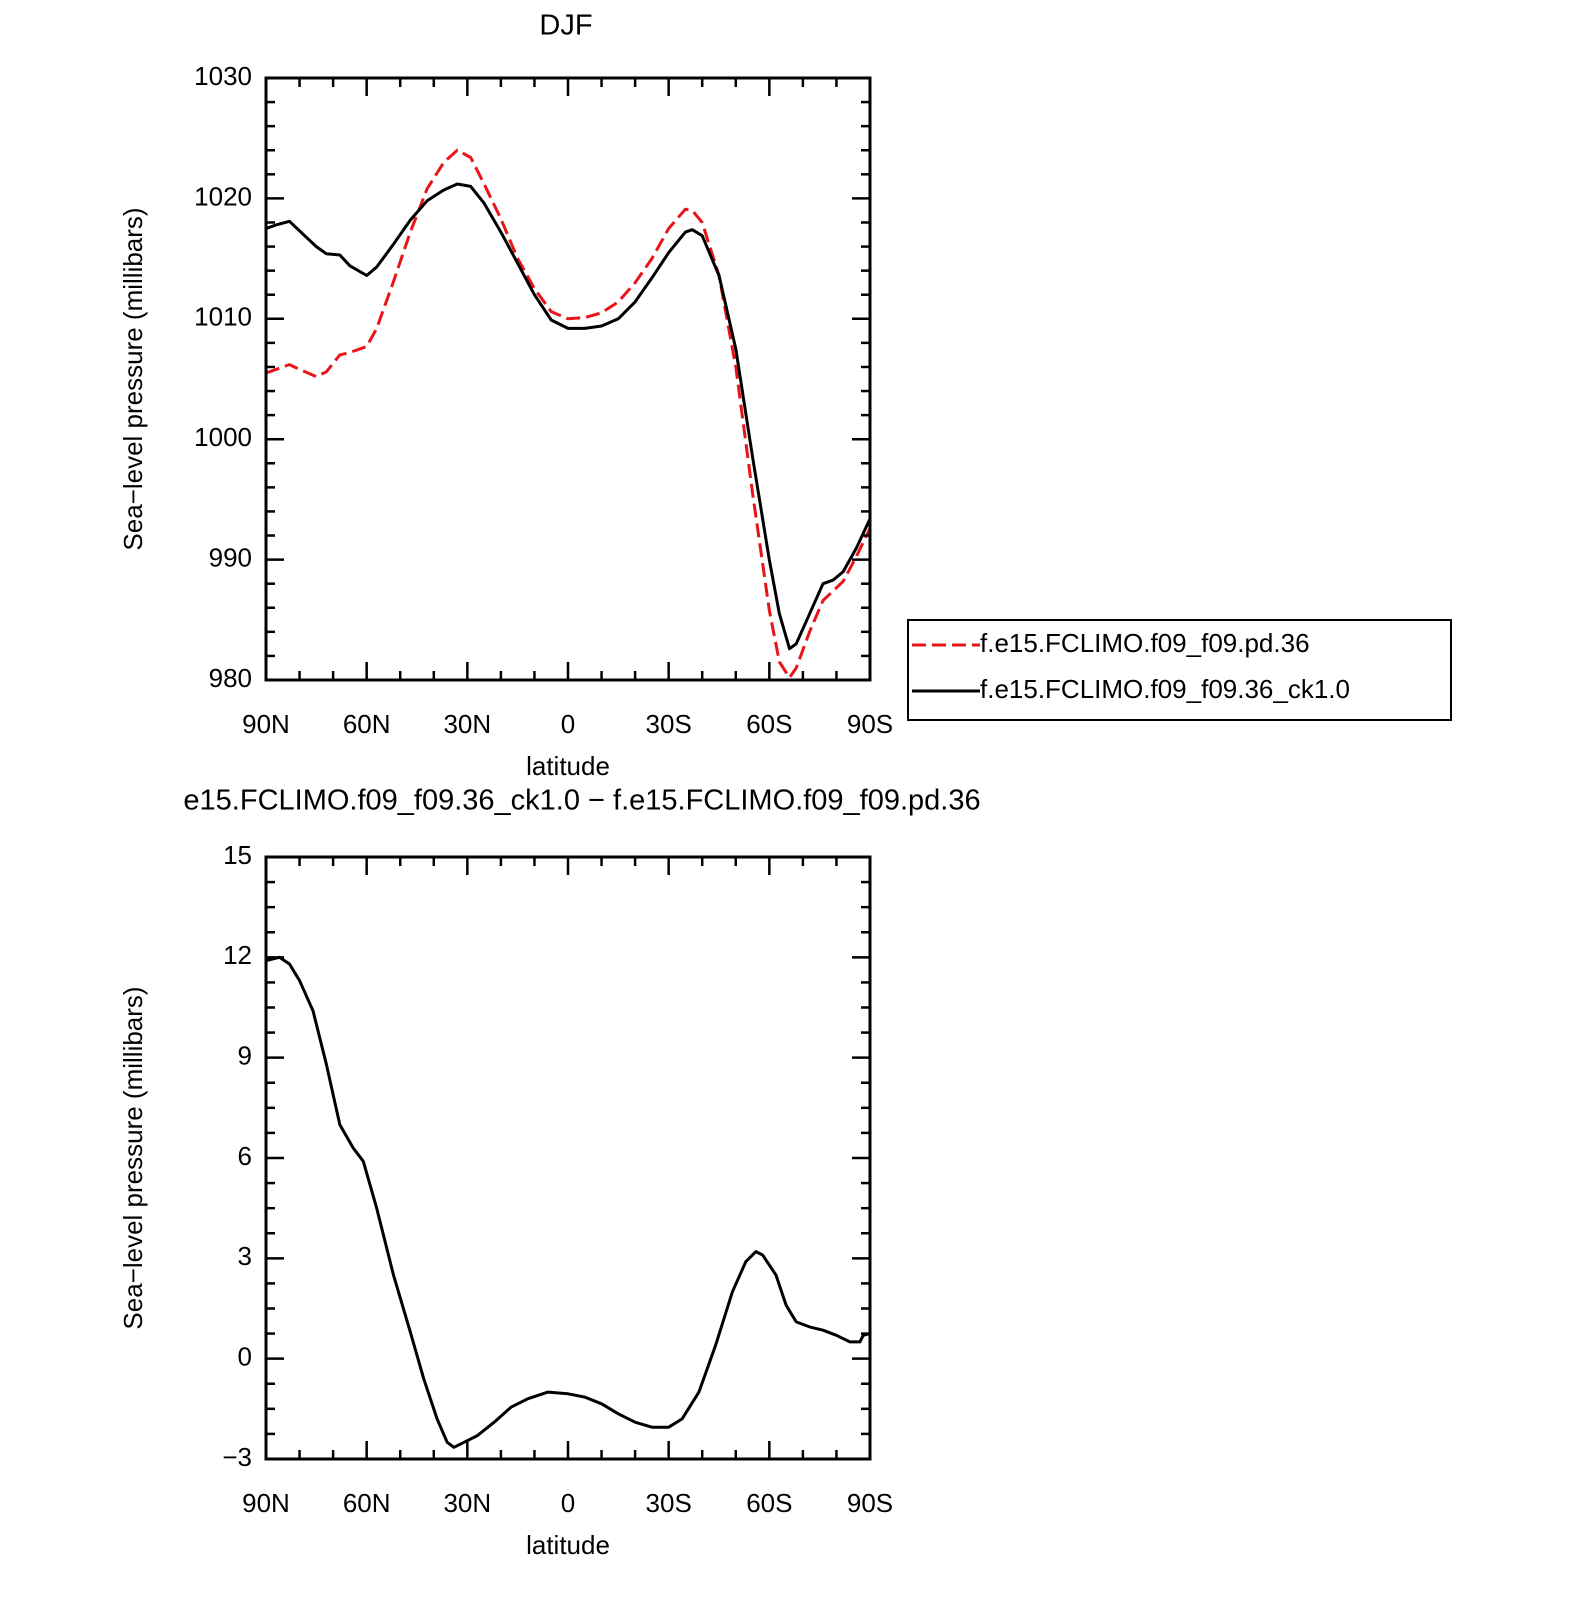 The height and width of the screenshot is (1602, 1591). Describe the element at coordinates (565, 26) in the screenshot. I see `chart-title: DJF` at that location.